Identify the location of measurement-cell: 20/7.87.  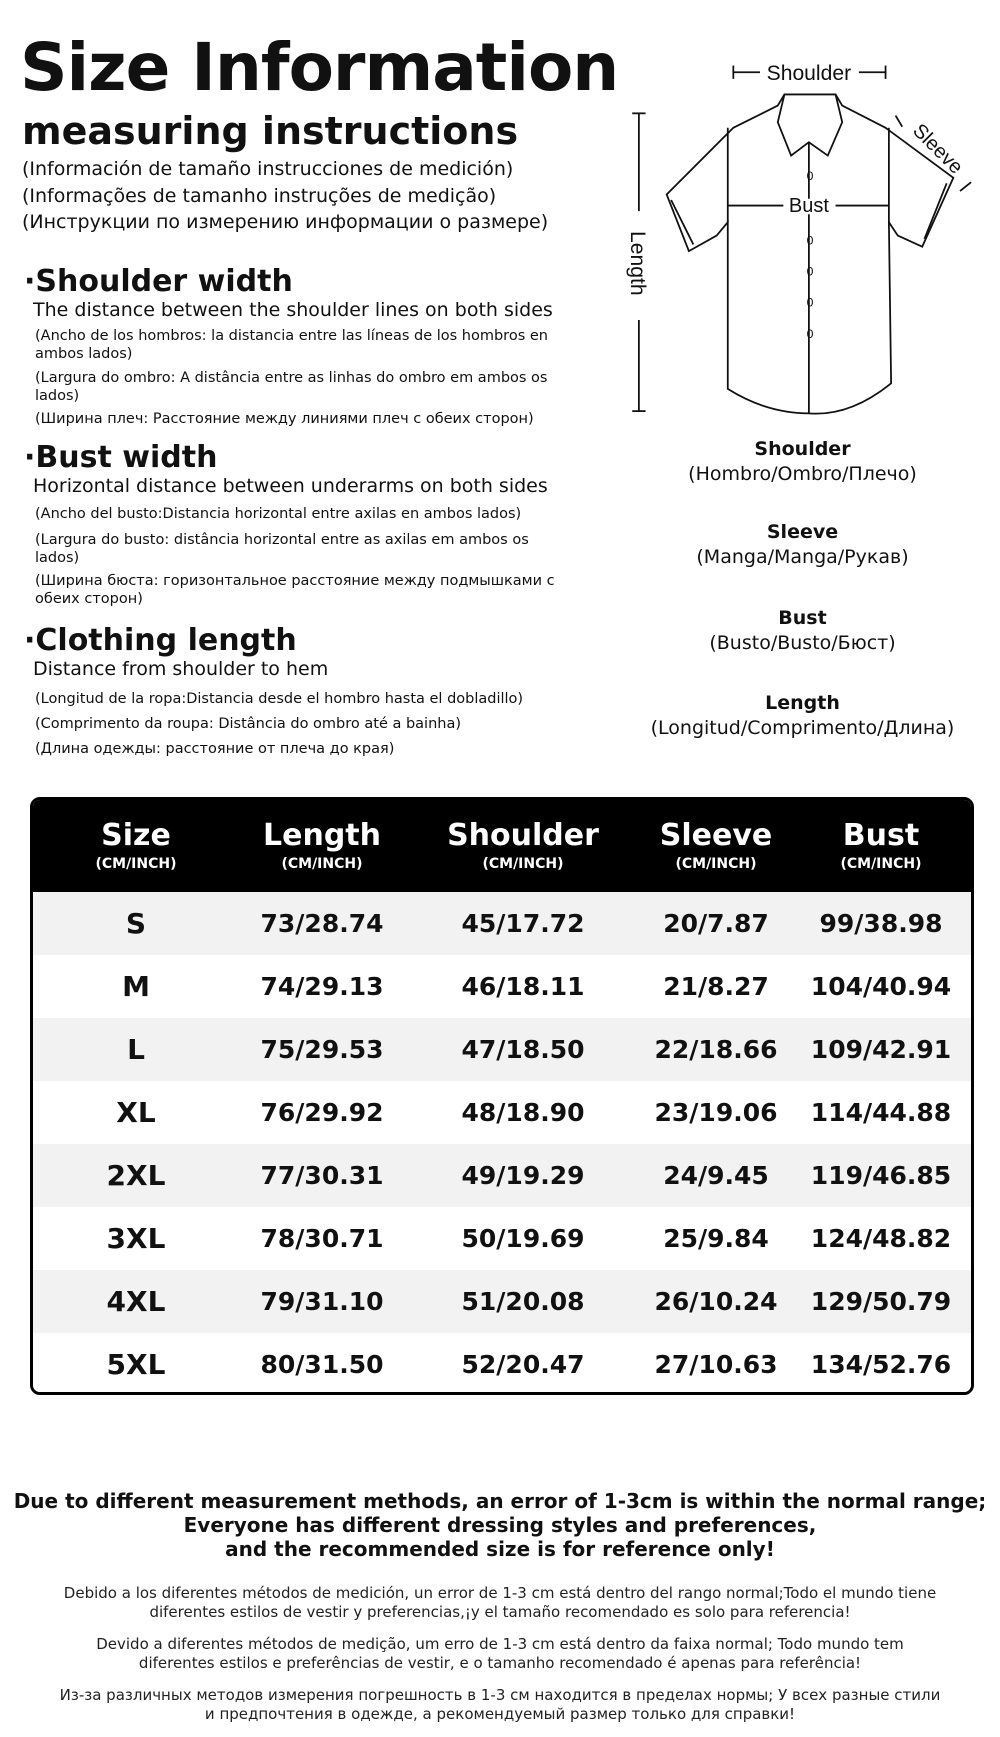
(716, 923).